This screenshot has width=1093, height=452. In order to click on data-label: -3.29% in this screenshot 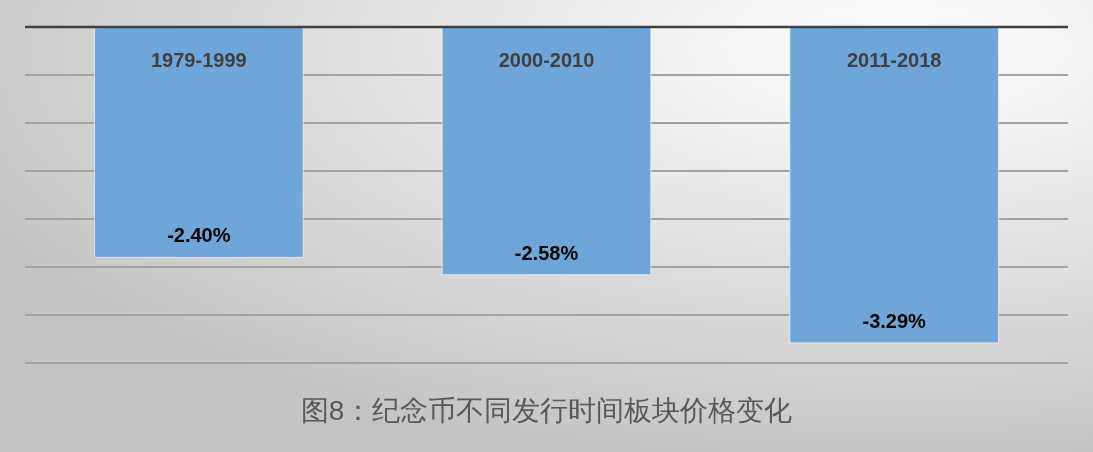, I will do `click(894, 320)`.